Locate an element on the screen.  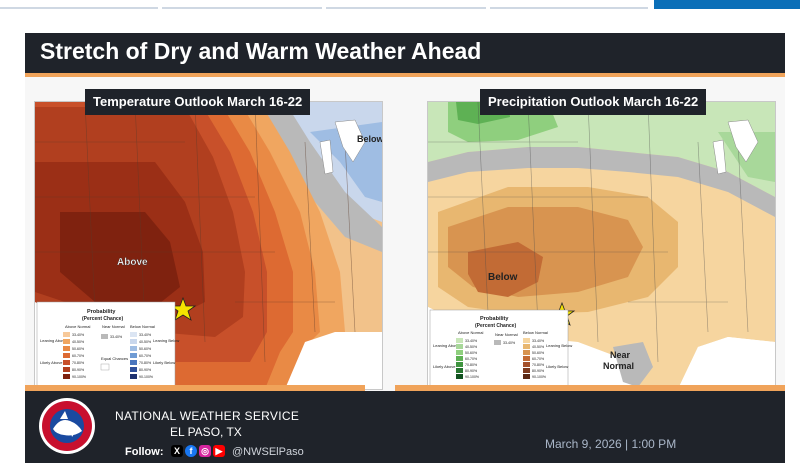
nws-logo-icon is located at coordinates (67, 426).